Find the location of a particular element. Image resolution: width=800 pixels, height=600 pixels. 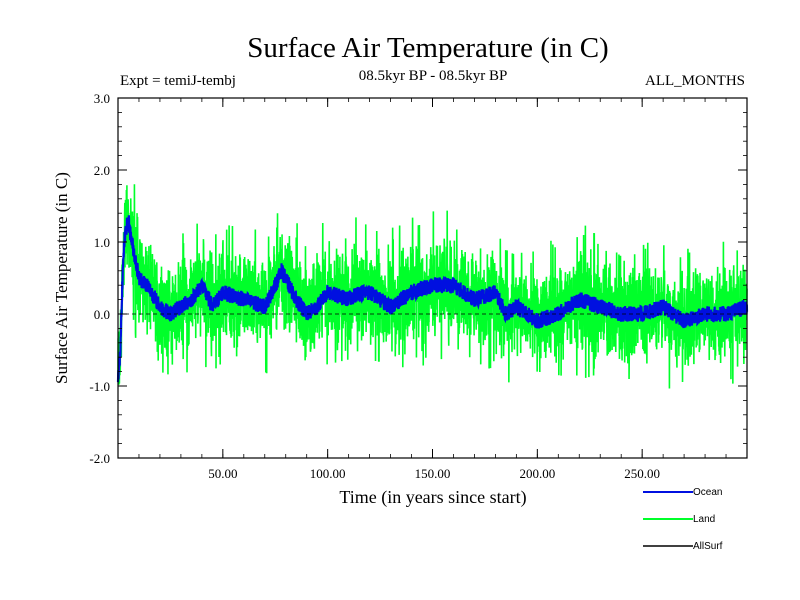

y-tick-label: 0.0 is located at coordinates (102, 314).